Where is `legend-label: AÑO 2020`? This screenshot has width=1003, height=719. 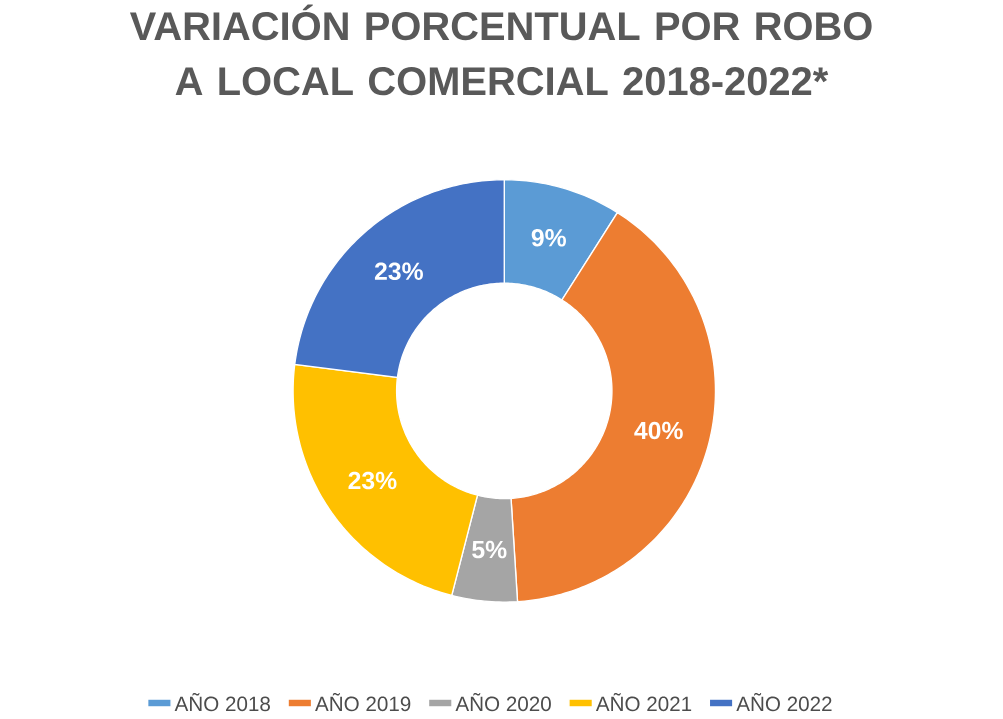 legend-label: AÑO 2020 is located at coordinates (503, 702).